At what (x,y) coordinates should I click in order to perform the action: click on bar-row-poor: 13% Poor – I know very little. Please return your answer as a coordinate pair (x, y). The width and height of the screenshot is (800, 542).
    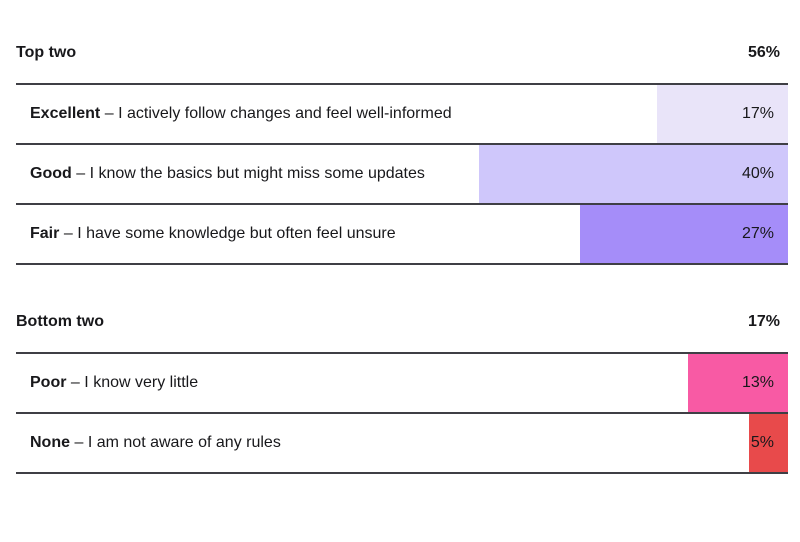
    Looking at the image, I should click on (402, 384).